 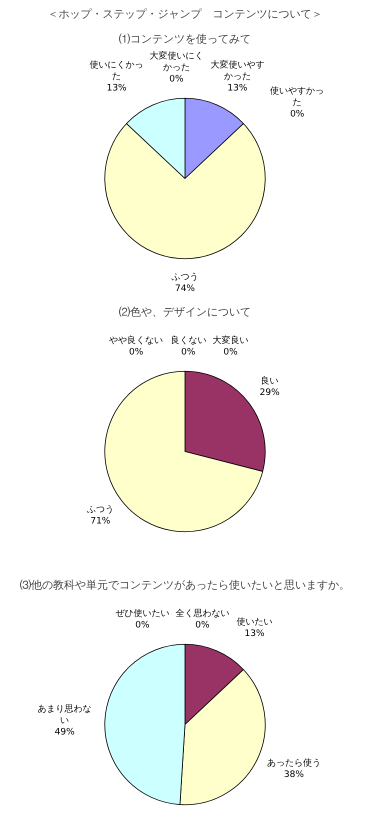 I want to click on category-label: ぜひ使いたい, so click(x=142, y=613).